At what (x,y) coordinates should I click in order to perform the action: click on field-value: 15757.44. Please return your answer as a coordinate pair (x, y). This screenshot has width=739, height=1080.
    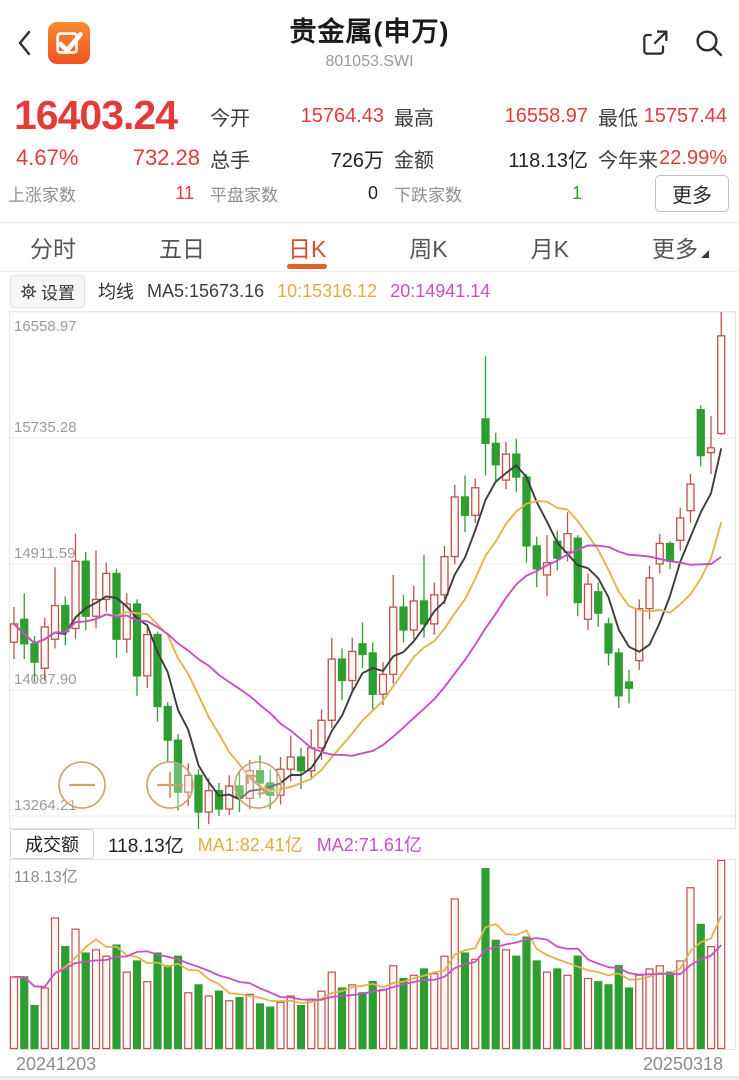
    Looking at the image, I should click on (685, 115).